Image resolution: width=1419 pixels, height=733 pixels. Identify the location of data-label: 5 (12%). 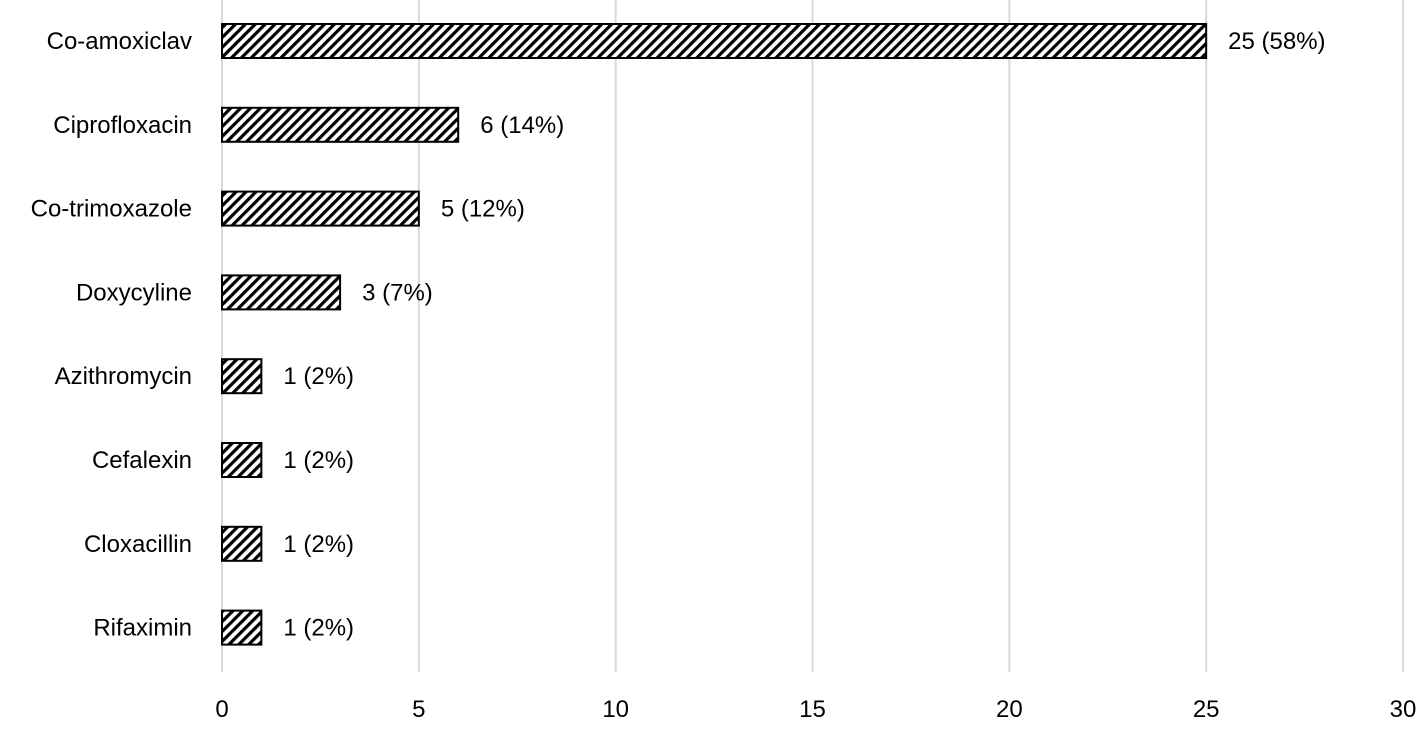
(483, 209).